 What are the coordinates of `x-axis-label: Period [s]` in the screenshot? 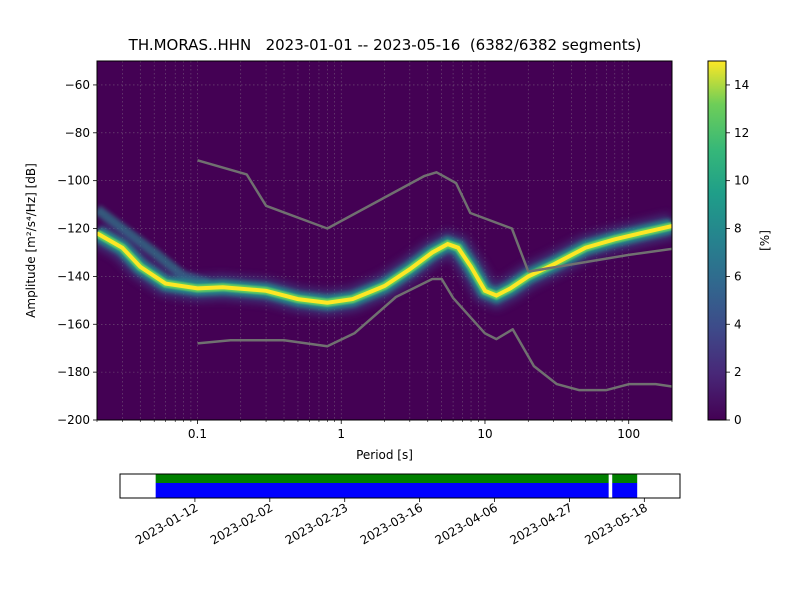 It's located at (384, 455).